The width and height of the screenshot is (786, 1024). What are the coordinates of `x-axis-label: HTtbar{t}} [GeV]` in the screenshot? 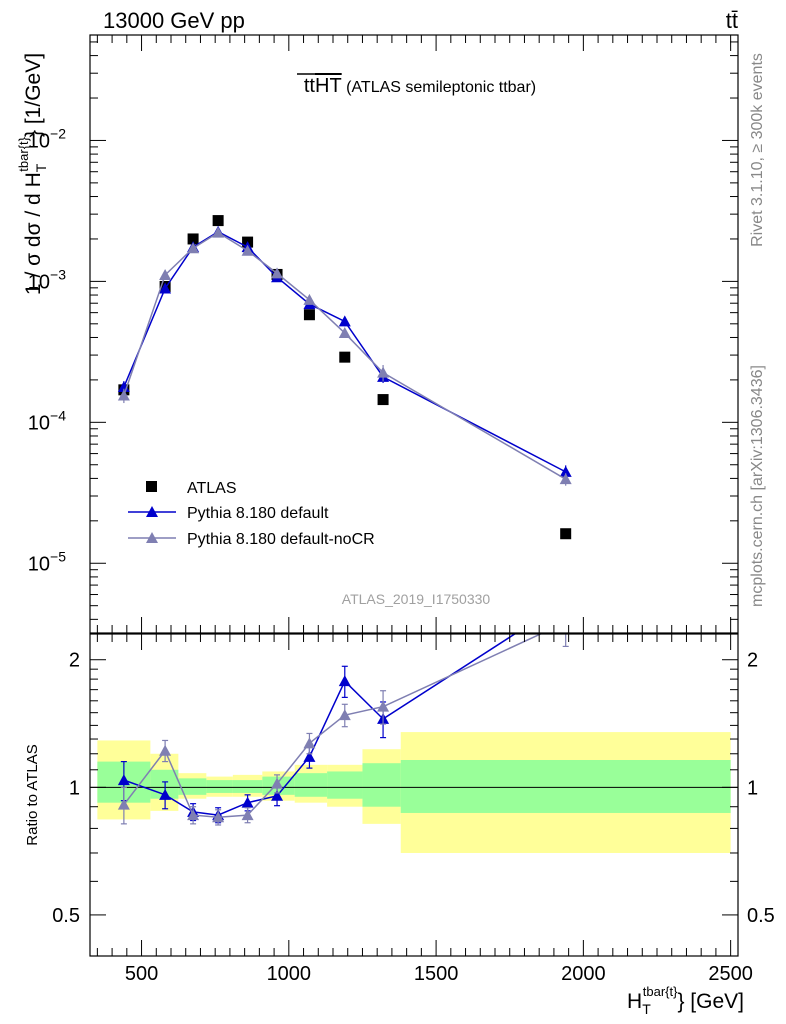 It's located at (685, 1000).